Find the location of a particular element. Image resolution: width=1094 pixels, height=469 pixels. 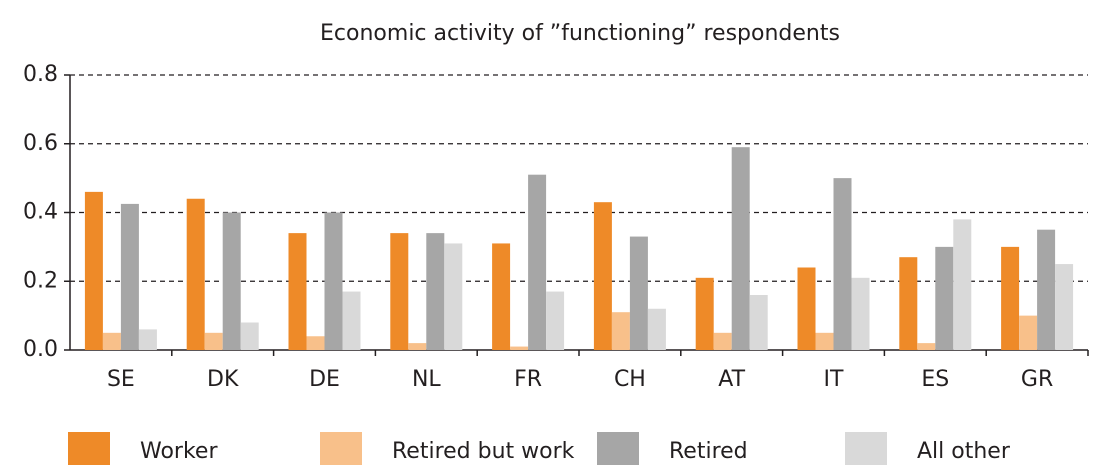

x-tick-label: FR is located at coordinates (528, 379).